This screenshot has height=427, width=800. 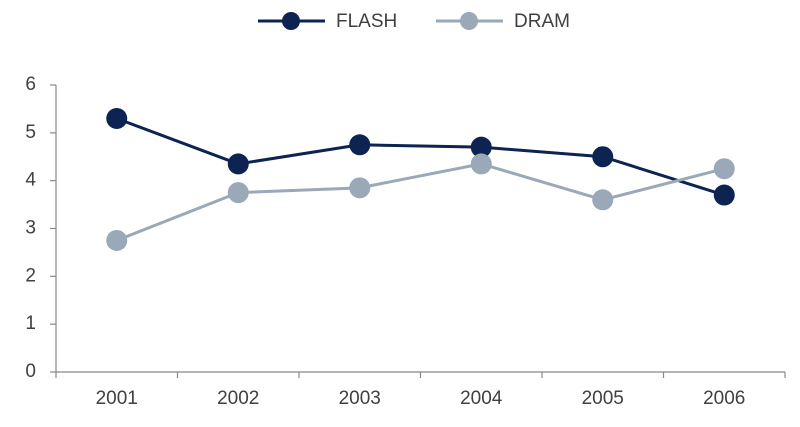 What do you see at coordinates (603, 398) in the screenshot?
I see `x-tick-label: 2005` at bounding box center [603, 398].